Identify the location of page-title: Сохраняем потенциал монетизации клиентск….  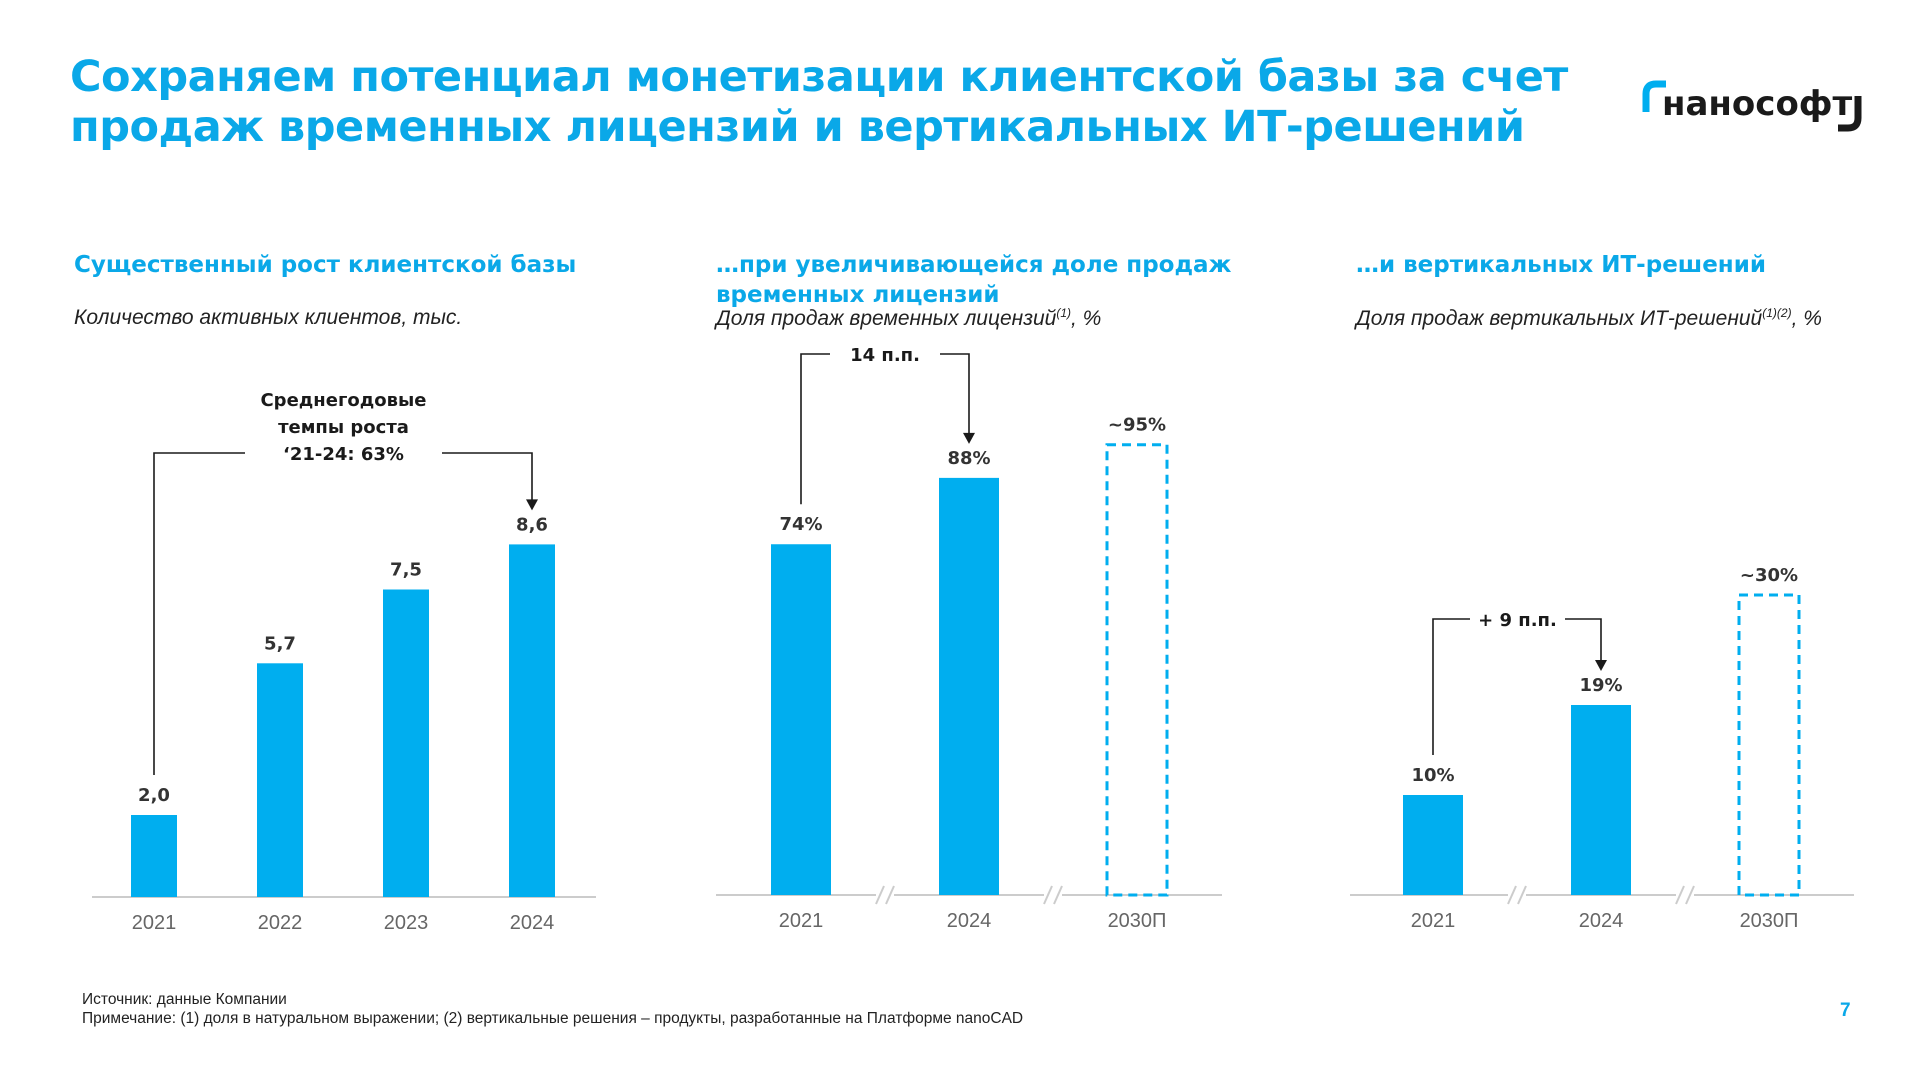
(820, 102).